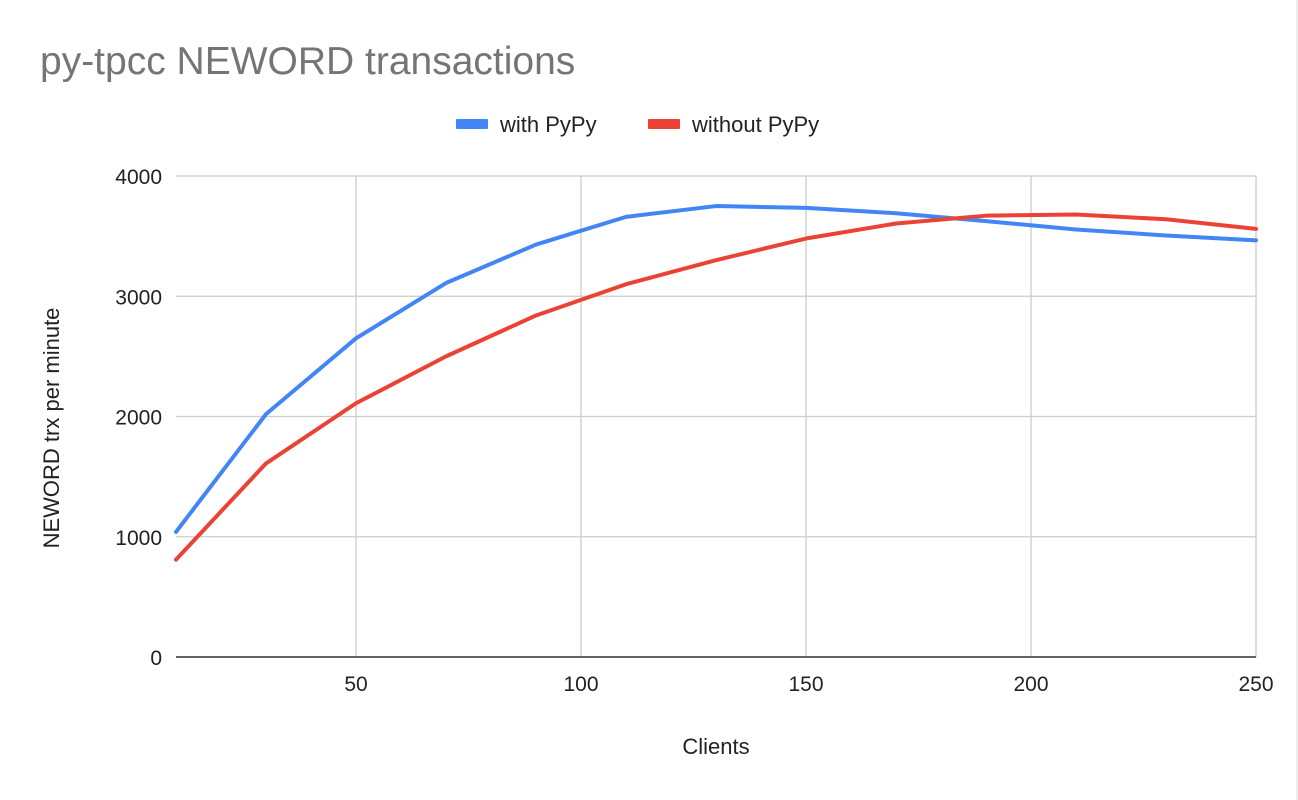  I want to click on y-tick-label: 4000, so click(138, 177).